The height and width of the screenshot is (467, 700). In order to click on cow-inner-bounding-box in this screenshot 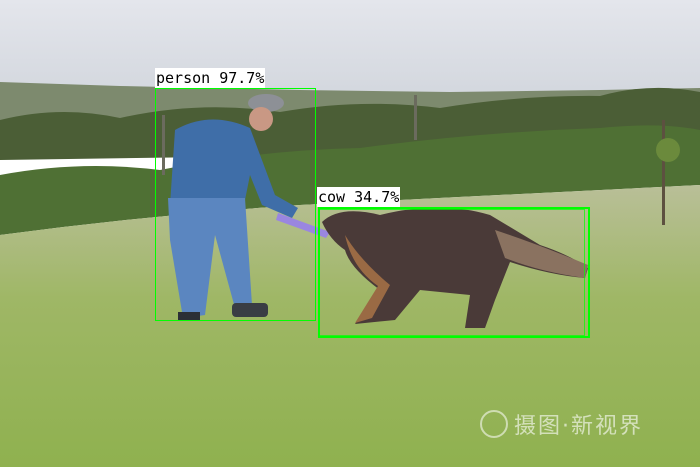, I will do `click(451, 272)`.